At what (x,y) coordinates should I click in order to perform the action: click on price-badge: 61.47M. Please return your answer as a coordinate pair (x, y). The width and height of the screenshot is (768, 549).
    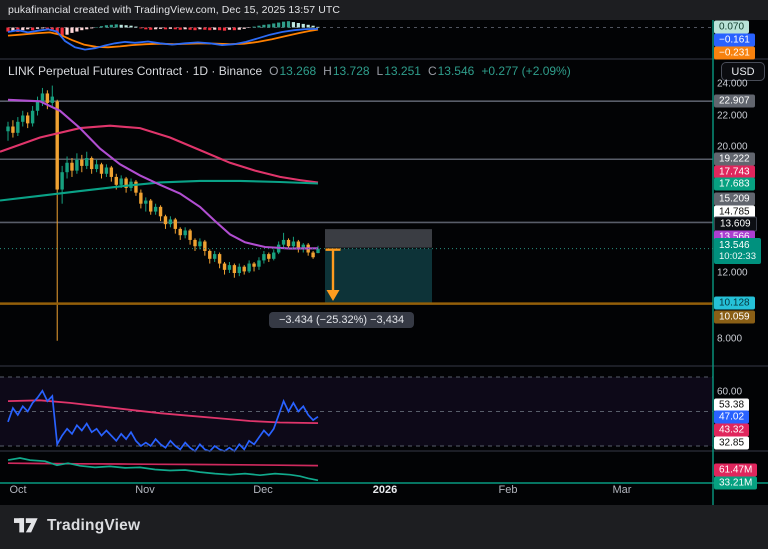
    Looking at the image, I should click on (736, 470).